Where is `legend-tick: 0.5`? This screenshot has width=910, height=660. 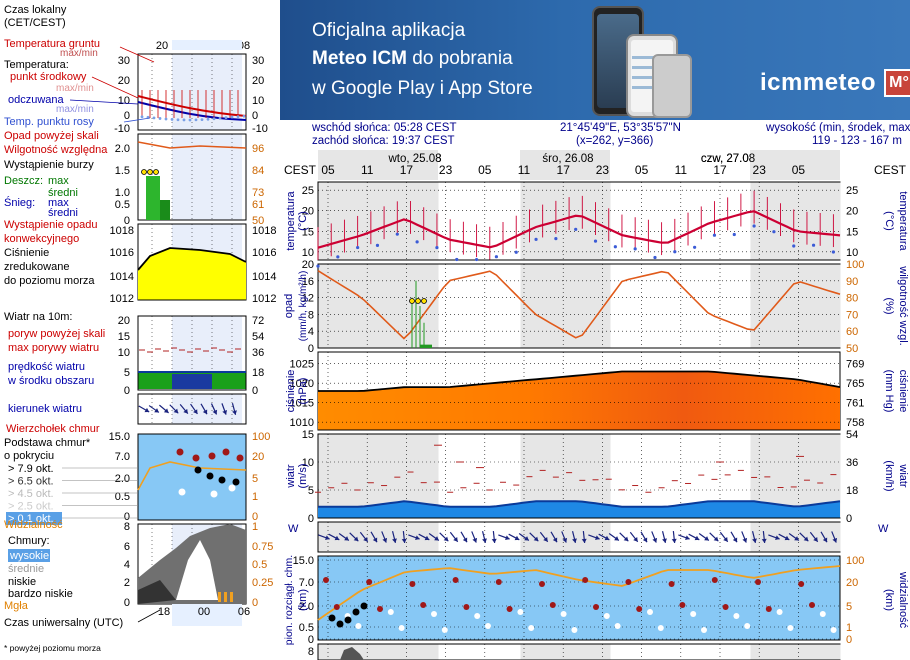
legend-tick: 0.5 is located at coordinates (259, 565).